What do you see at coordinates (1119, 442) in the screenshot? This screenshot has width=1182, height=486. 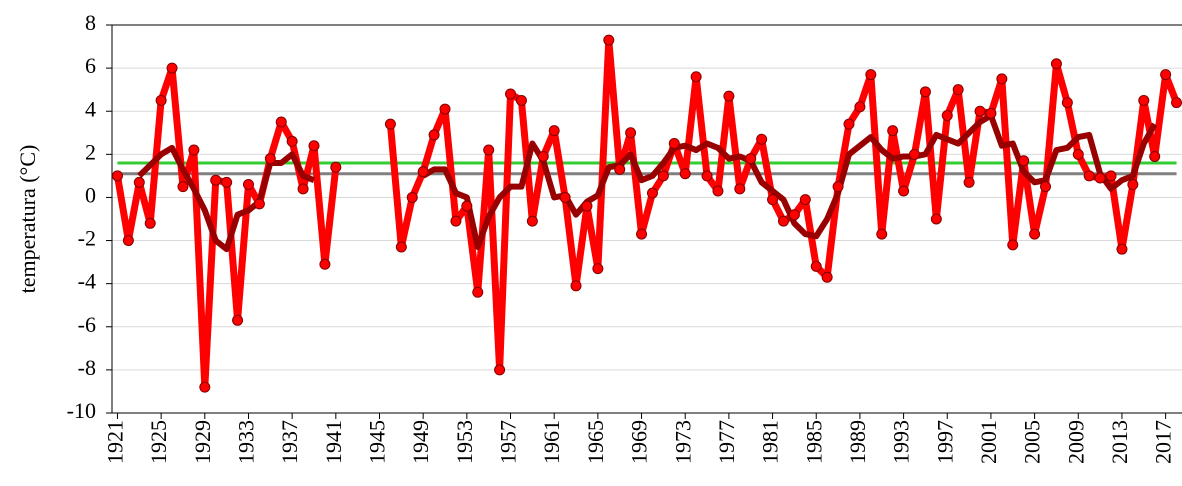 I see `x-tick-label: 2013` at bounding box center [1119, 442].